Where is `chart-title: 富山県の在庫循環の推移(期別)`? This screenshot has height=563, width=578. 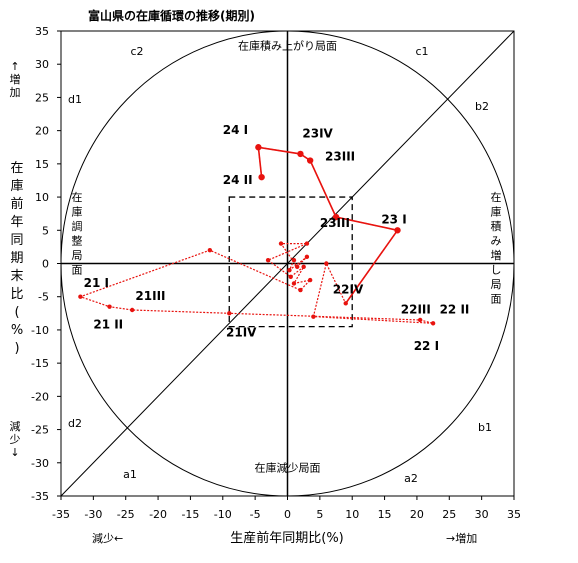 chart-title: 富山県の在庫循環の推移(期別) is located at coordinates (171, 15).